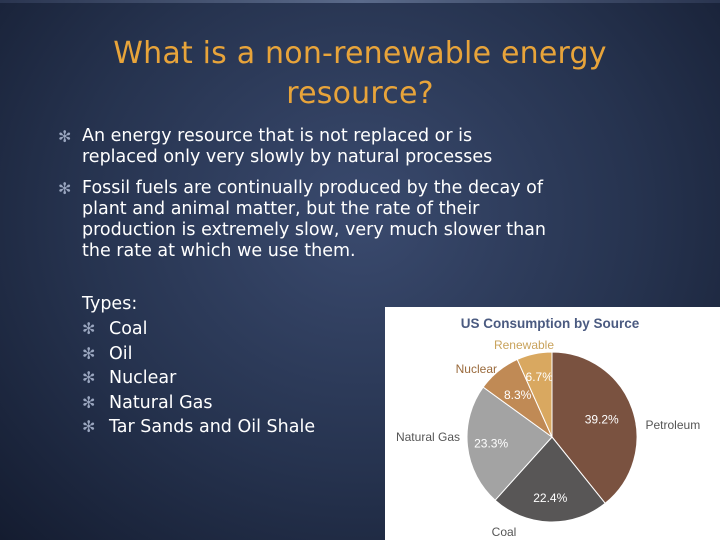  I want to click on slice-value-label: 39.2%, so click(602, 420).